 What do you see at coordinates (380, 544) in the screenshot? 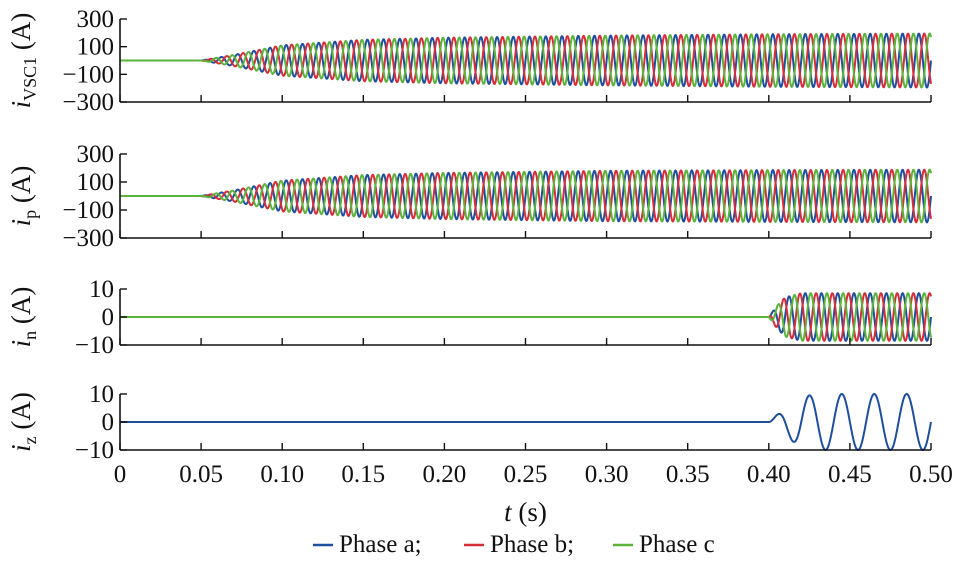
I see `legend-entry: Phase a;` at bounding box center [380, 544].